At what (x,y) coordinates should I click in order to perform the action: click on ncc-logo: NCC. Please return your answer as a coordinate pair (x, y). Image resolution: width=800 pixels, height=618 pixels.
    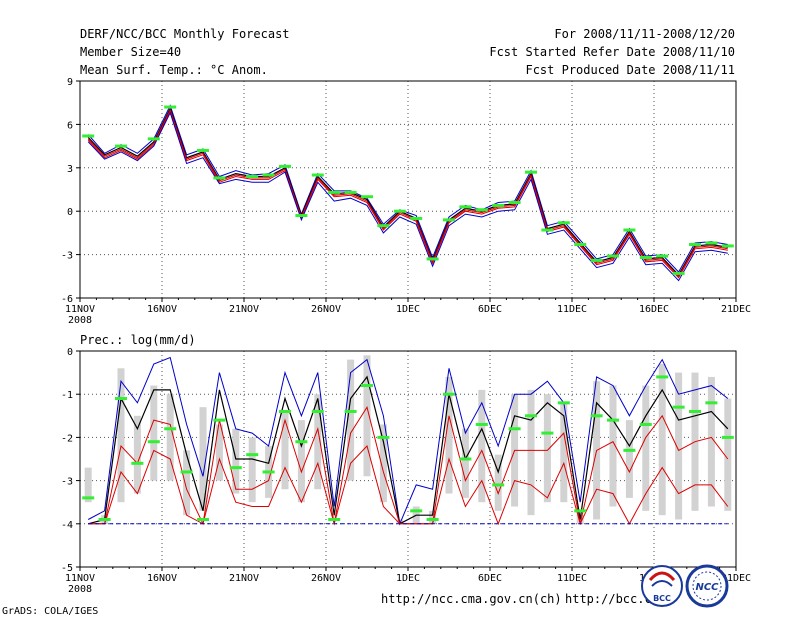
    Looking at the image, I should click on (707, 586).